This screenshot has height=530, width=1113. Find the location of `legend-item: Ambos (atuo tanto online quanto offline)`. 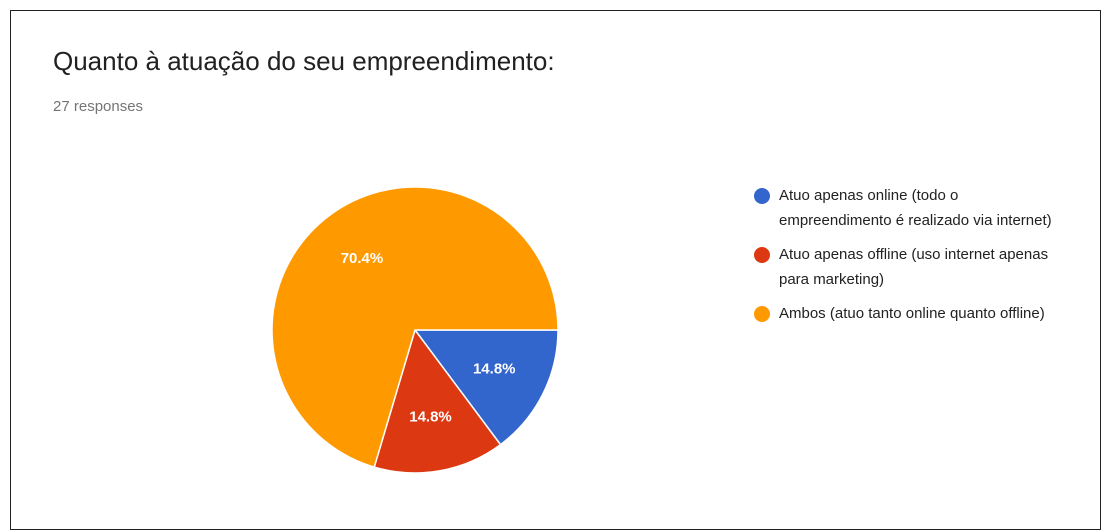

legend-item: Ambos (atuo tanto online quanto offline) is located at coordinates (904, 313).